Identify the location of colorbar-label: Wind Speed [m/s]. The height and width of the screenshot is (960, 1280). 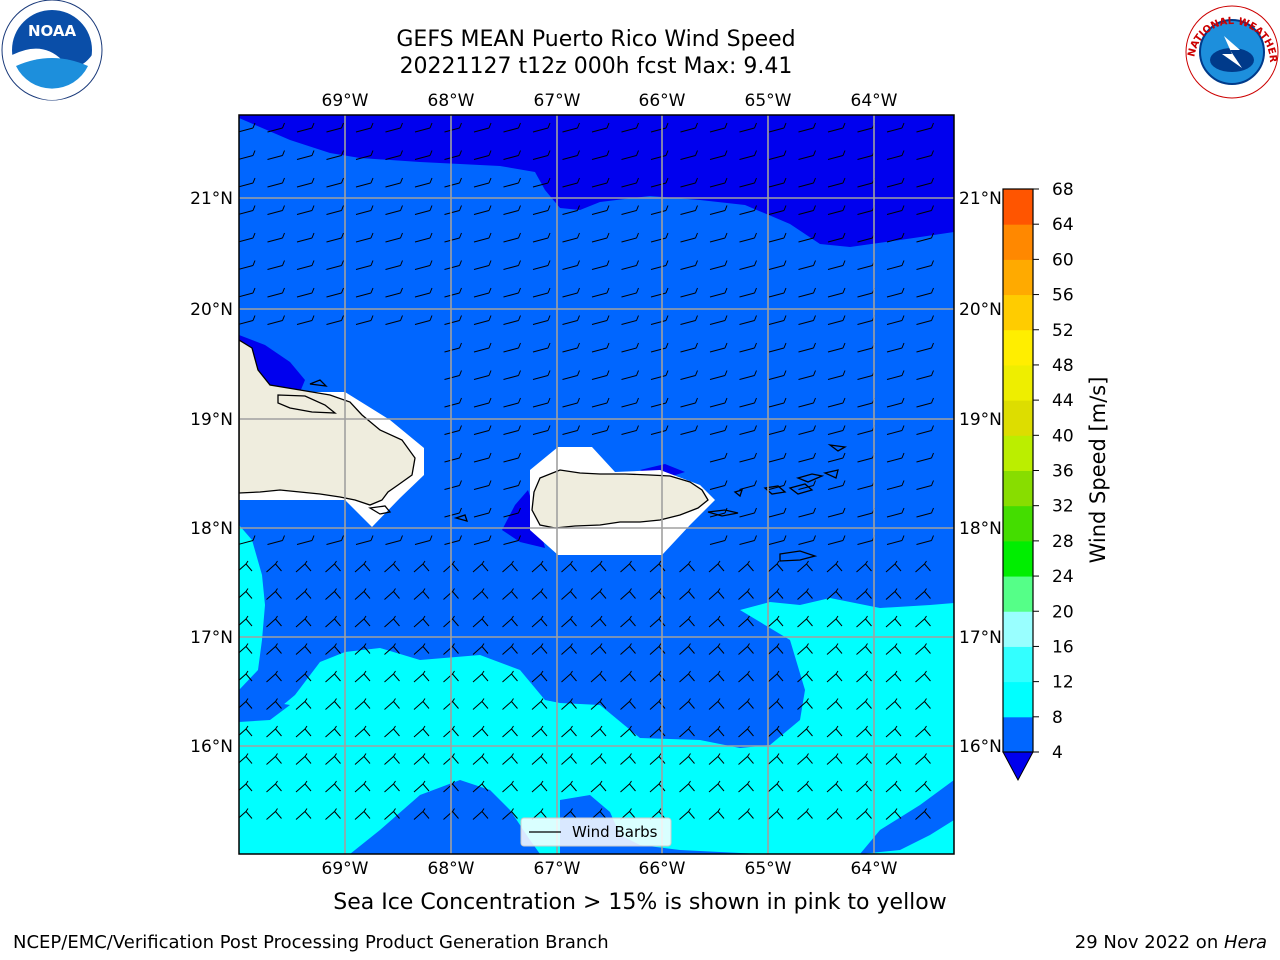
(1098, 470).